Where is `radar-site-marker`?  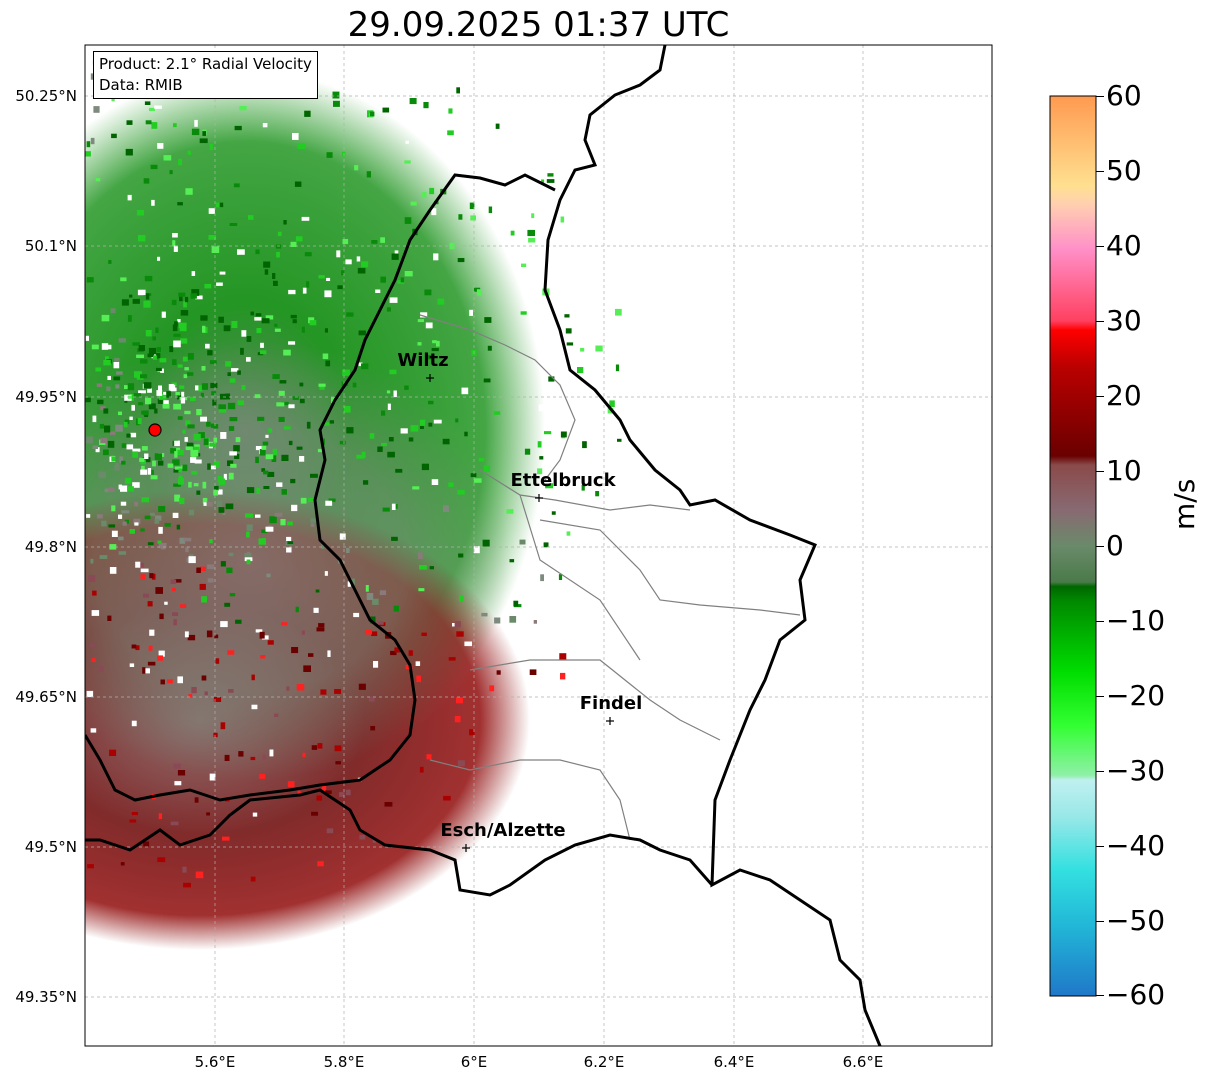
radar-site-marker is located at coordinates (155, 430).